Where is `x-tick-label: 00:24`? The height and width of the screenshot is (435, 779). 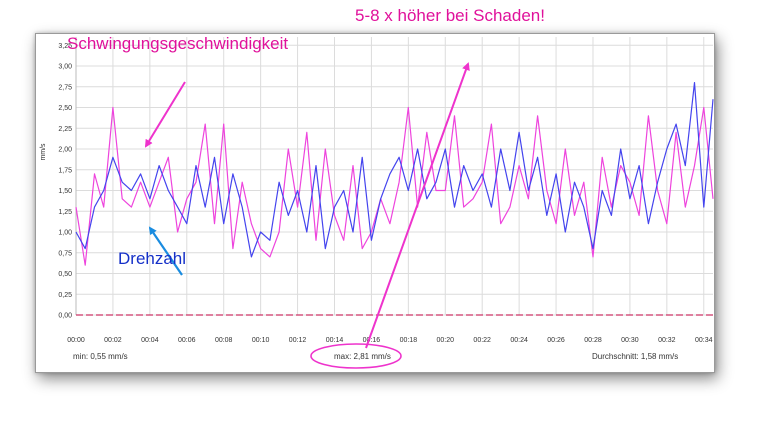
x-tick-label: 00:24 is located at coordinates (519, 340).